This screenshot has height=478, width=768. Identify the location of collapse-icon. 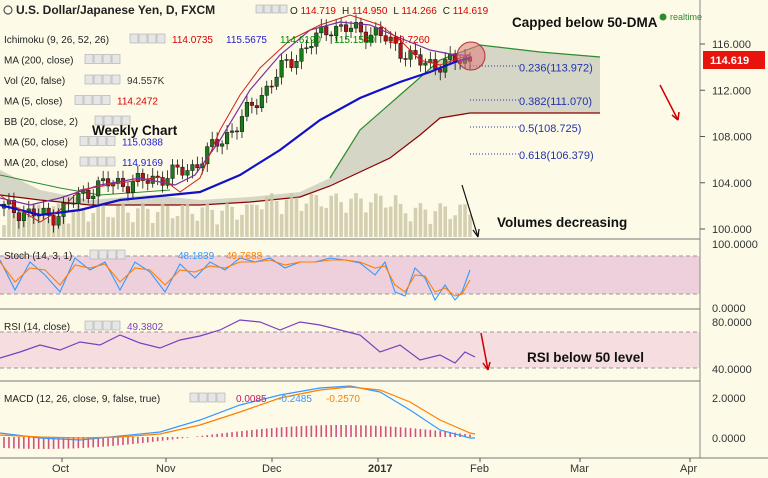
(8, 10).